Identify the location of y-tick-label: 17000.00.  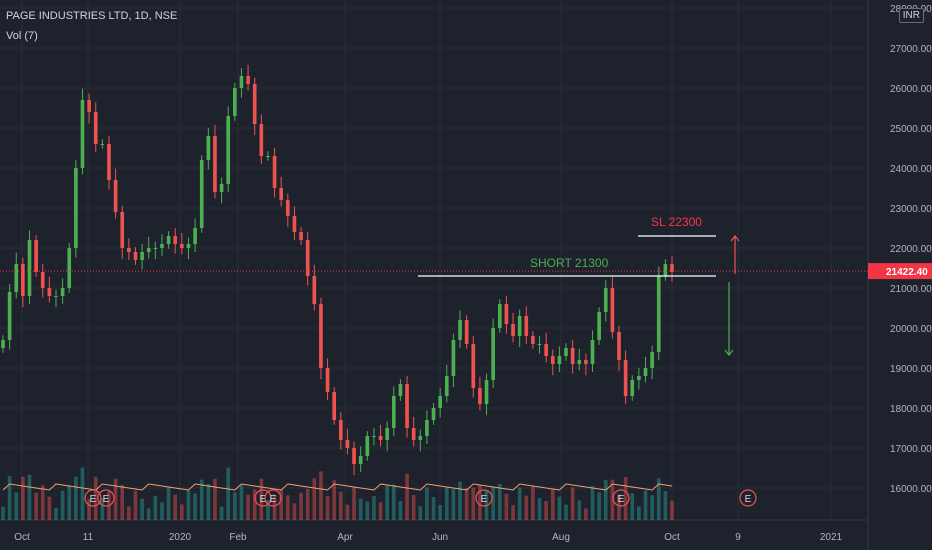
(911, 449).